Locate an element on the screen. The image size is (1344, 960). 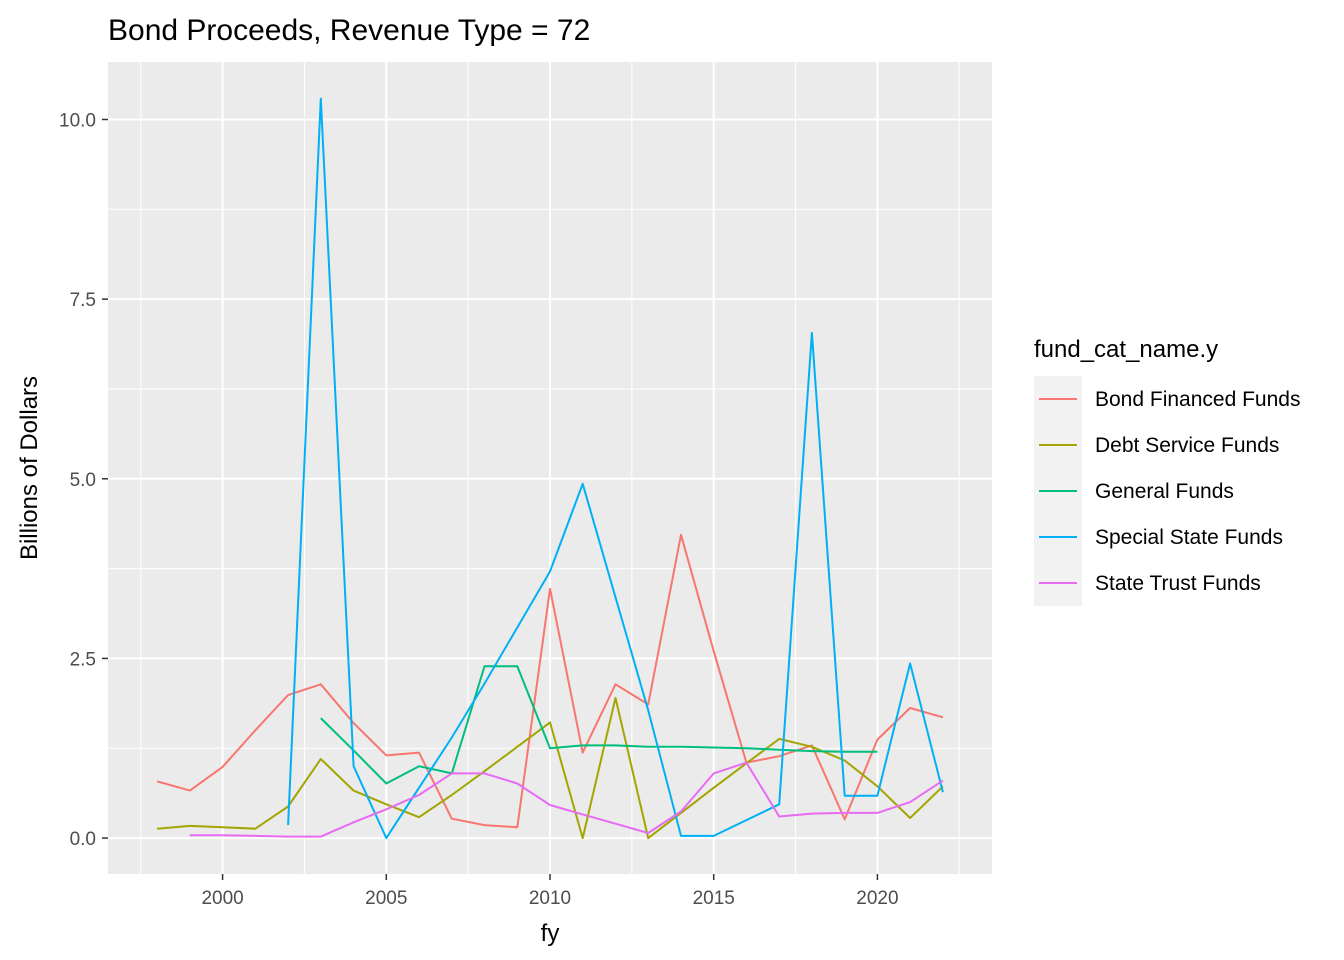
x-tick-label: 2020 is located at coordinates (877, 898).